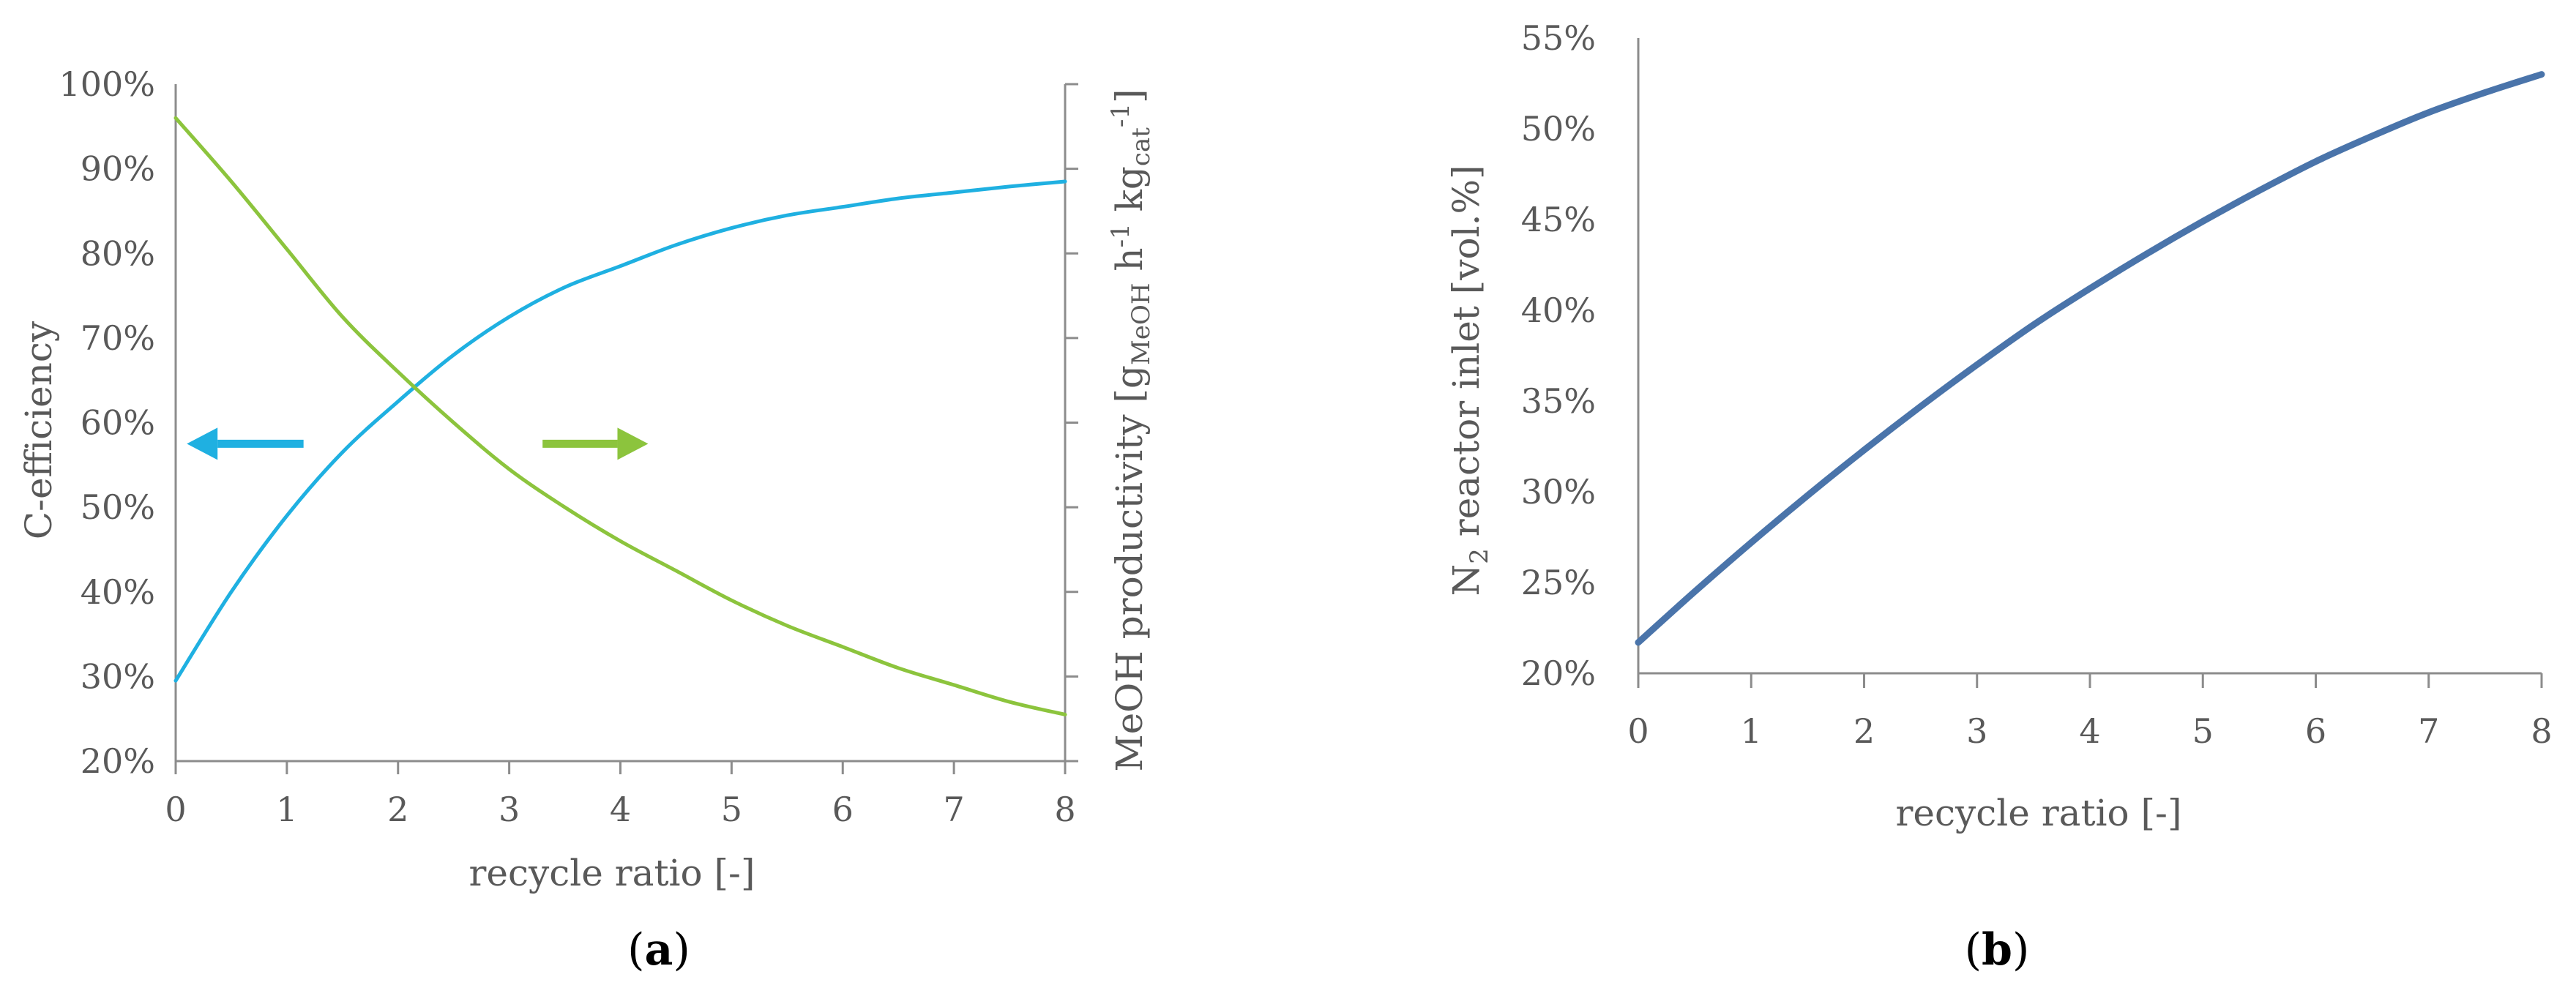  Describe the element at coordinates (633, 443) in the screenshot. I see `green-arrow-head` at that location.